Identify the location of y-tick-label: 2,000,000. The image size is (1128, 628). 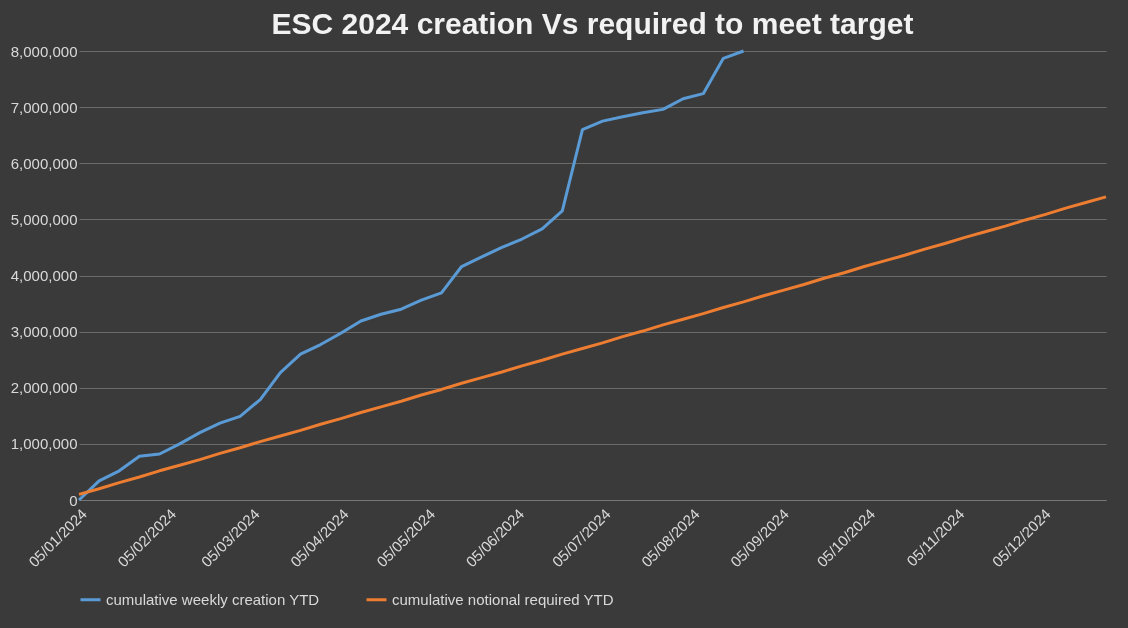
(44, 388).